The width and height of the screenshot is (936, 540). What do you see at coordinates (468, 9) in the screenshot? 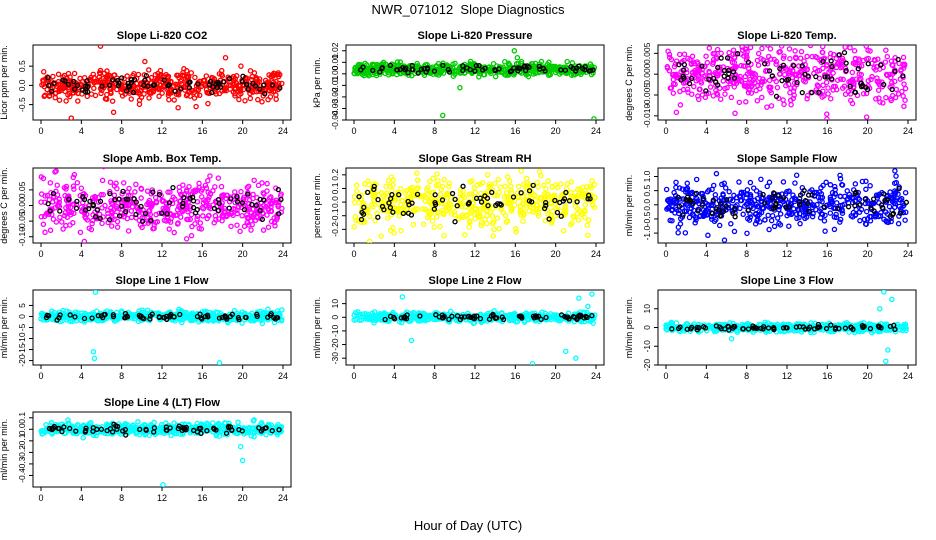
I see `figure-title: NWR_071012 Slope Diagnostics` at bounding box center [468, 9].